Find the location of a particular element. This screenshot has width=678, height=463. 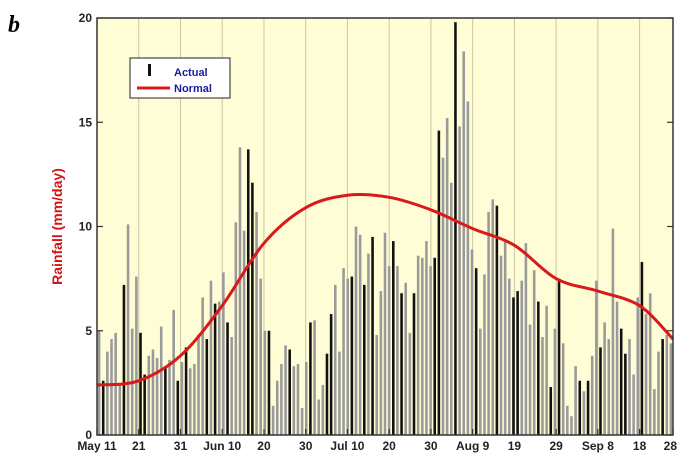

legend-actual-swatch is located at coordinates (149, 70).